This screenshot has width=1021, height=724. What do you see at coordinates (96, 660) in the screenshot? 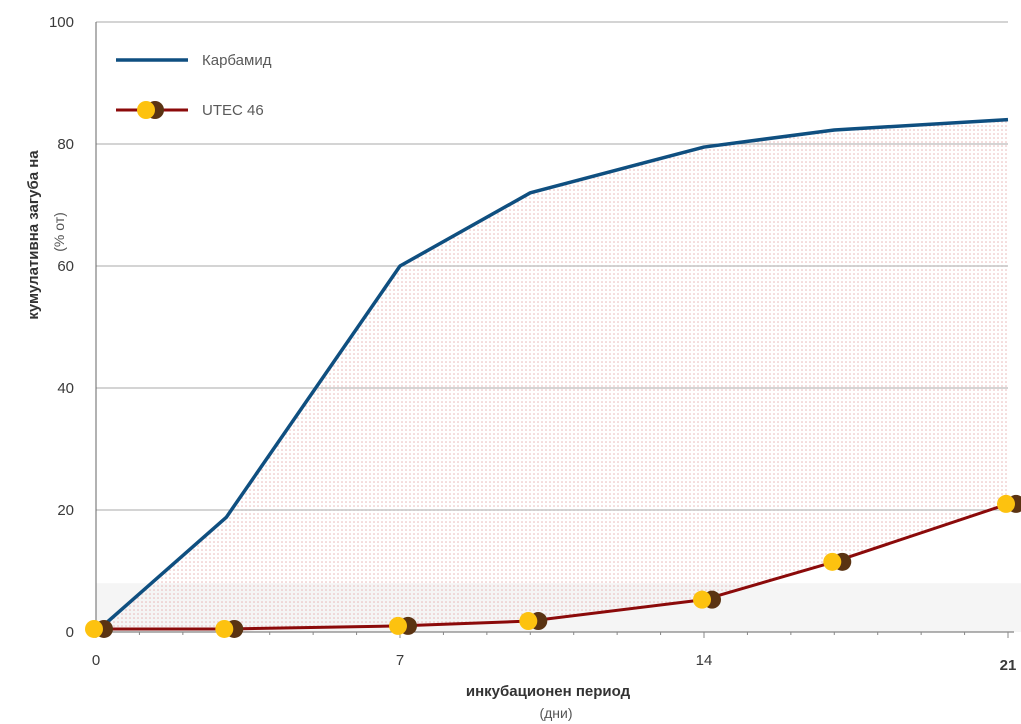
I see `x-tick-label: 0` at bounding box center [96, 660].